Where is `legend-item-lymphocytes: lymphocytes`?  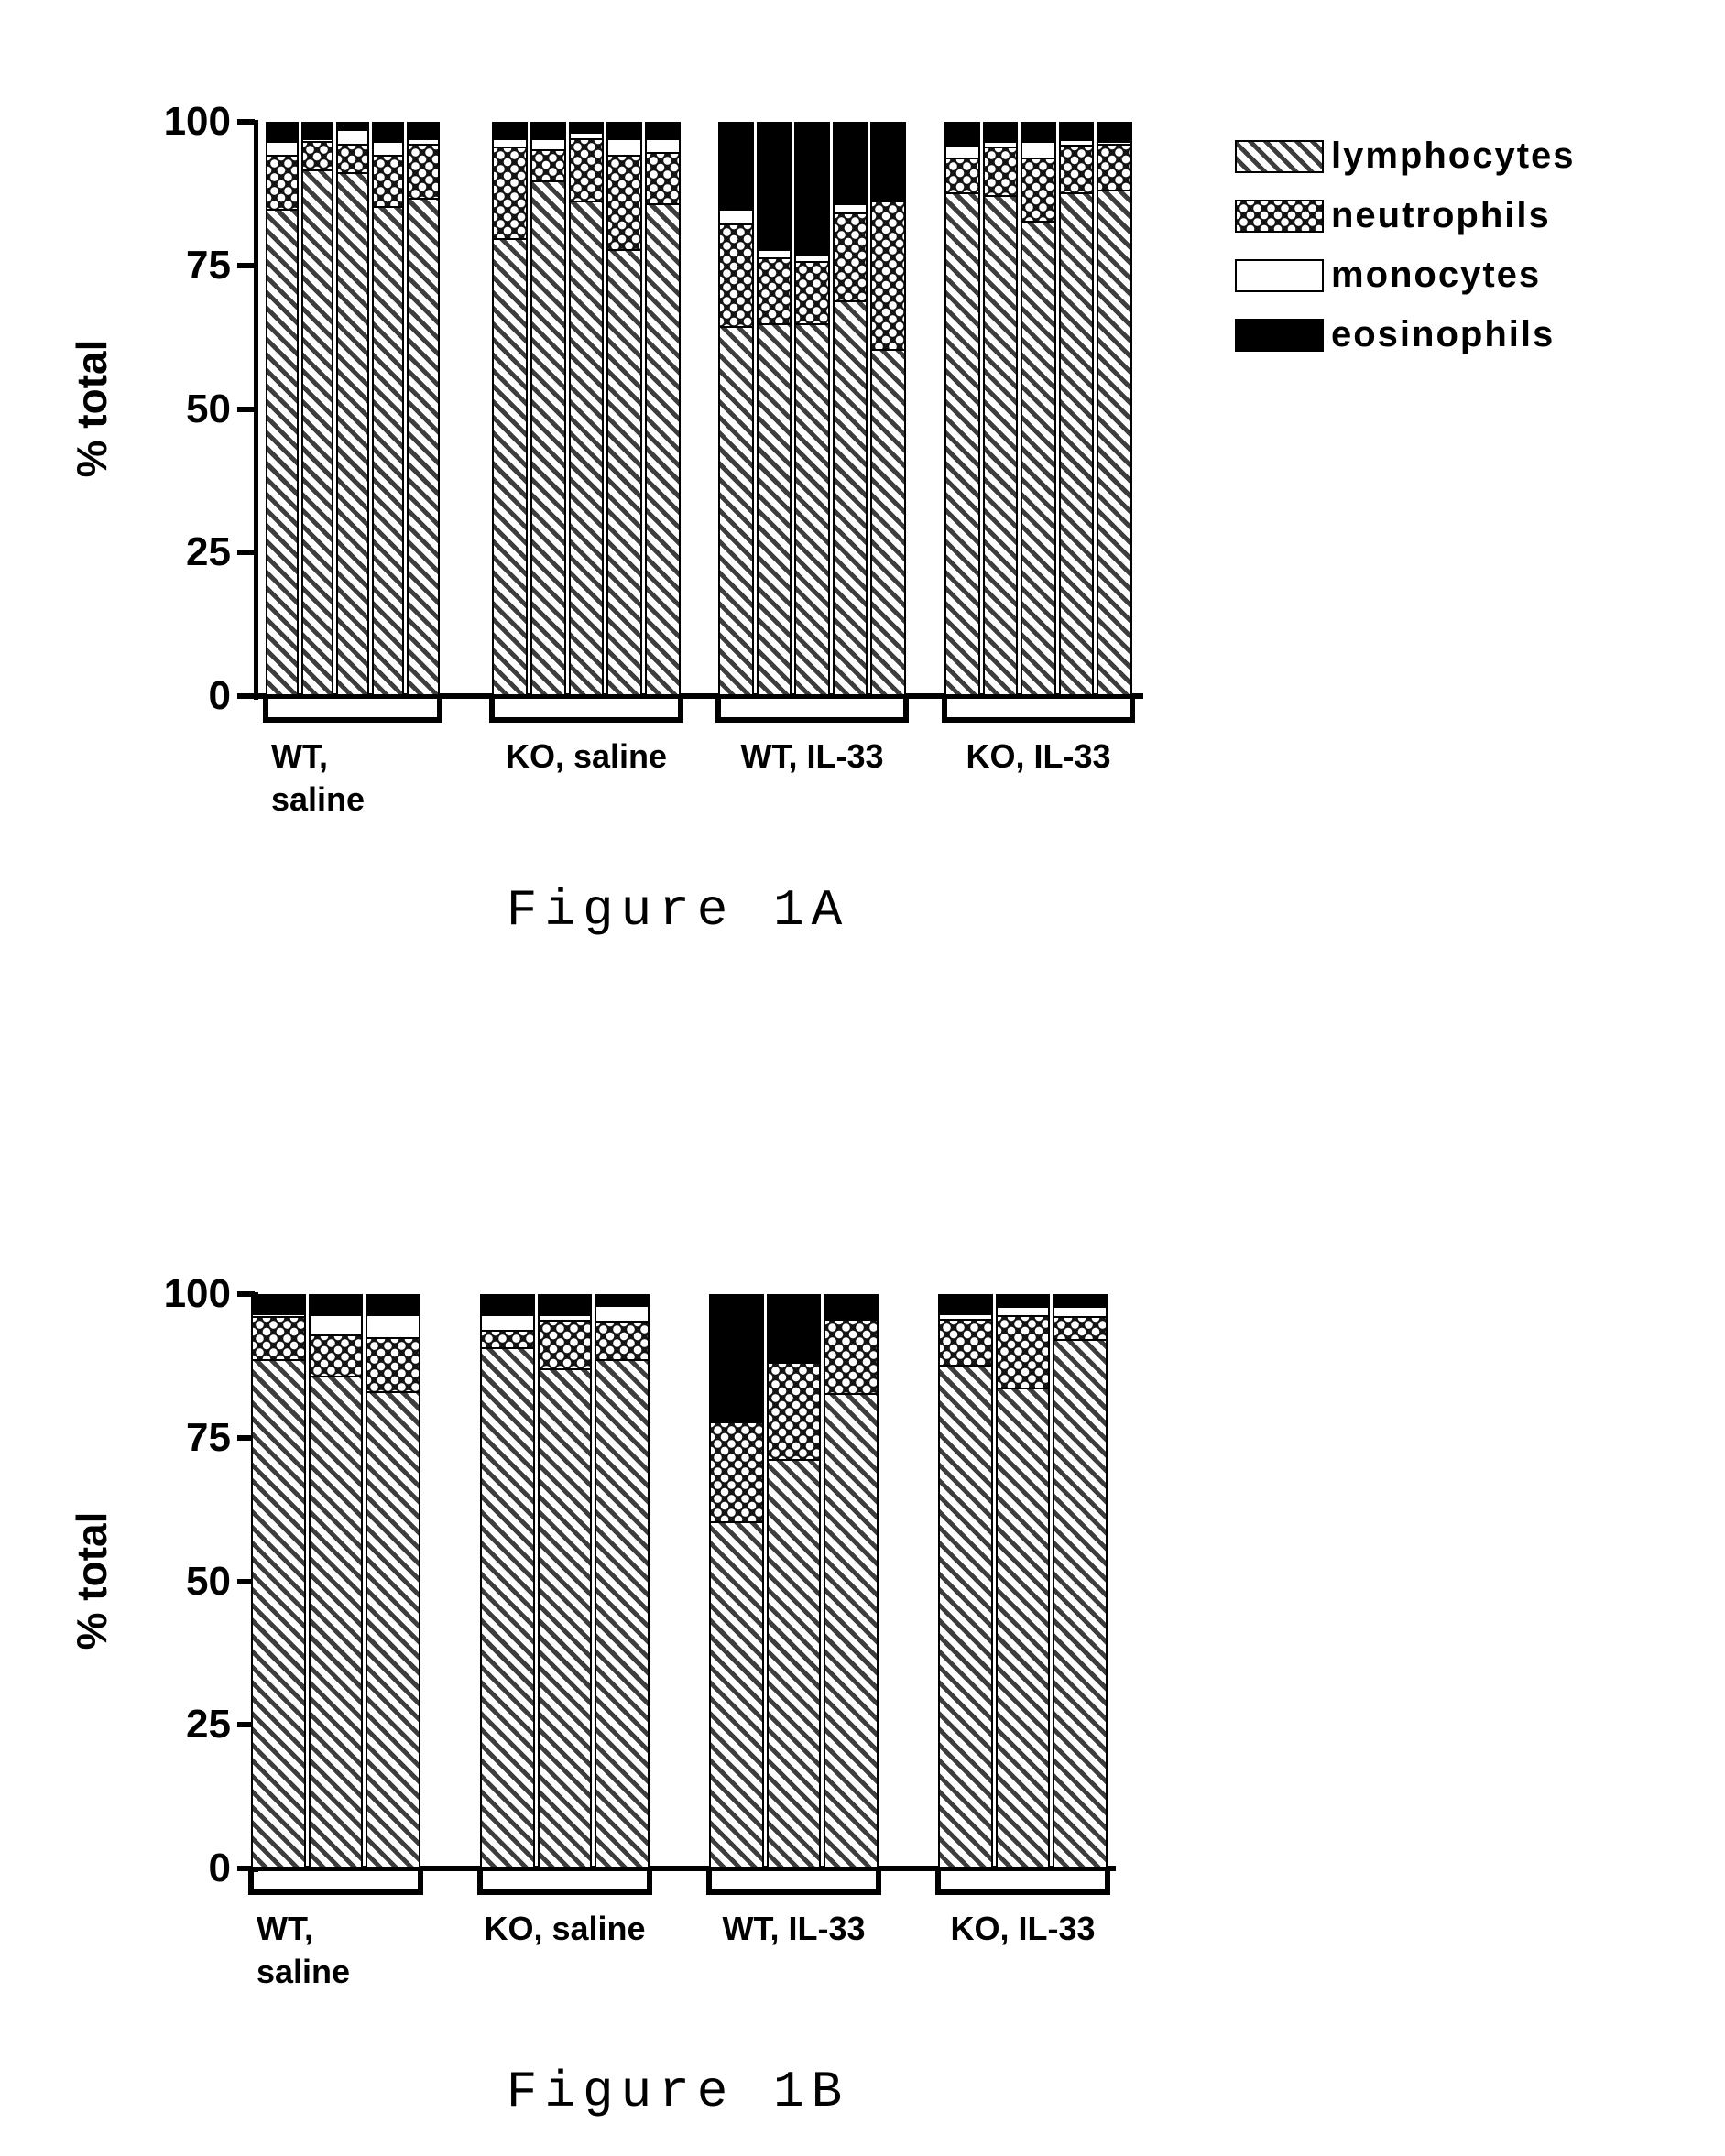
legend-item-lymphocytes: lymphocytes is located at coordinates (1405, 156).